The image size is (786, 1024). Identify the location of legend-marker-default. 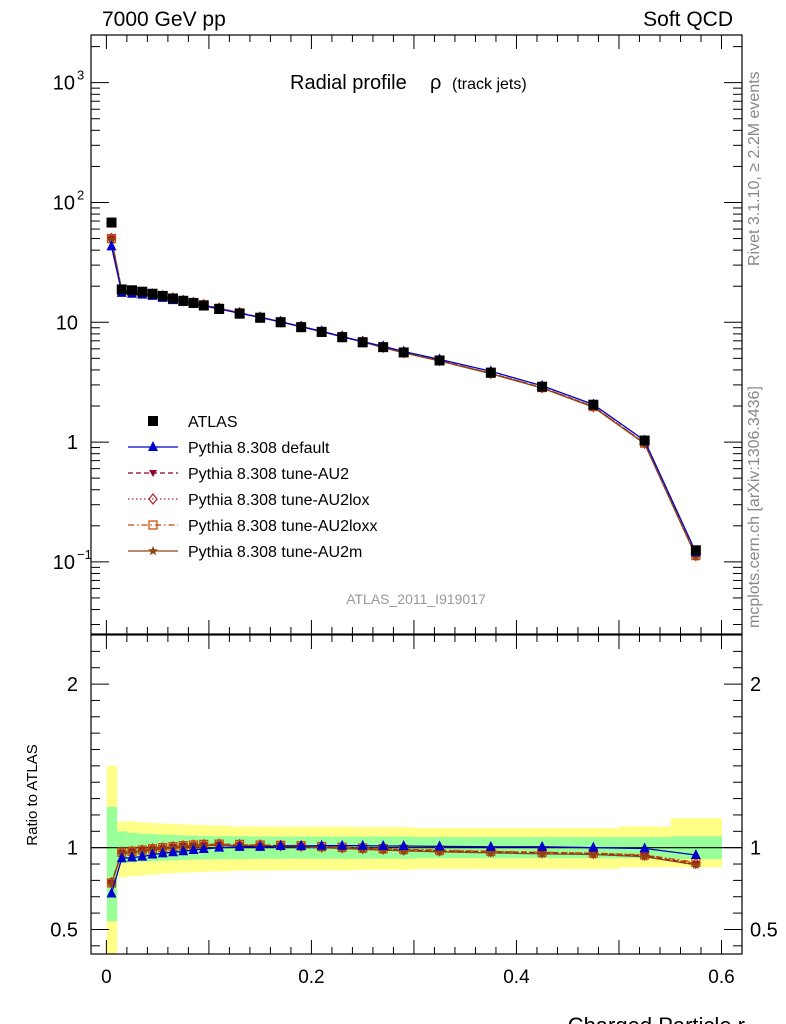
(153, 446).